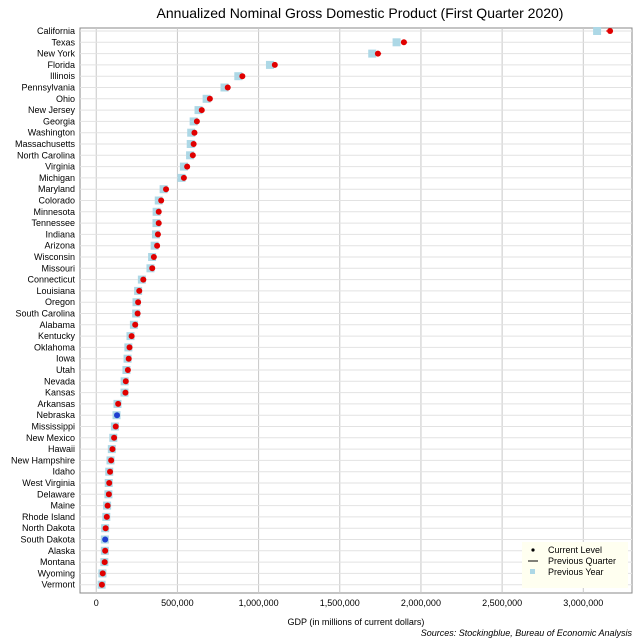 The width and height of the screenshot is (640, 640). I want to click on state-label: Mississippi, so click(53, 427).